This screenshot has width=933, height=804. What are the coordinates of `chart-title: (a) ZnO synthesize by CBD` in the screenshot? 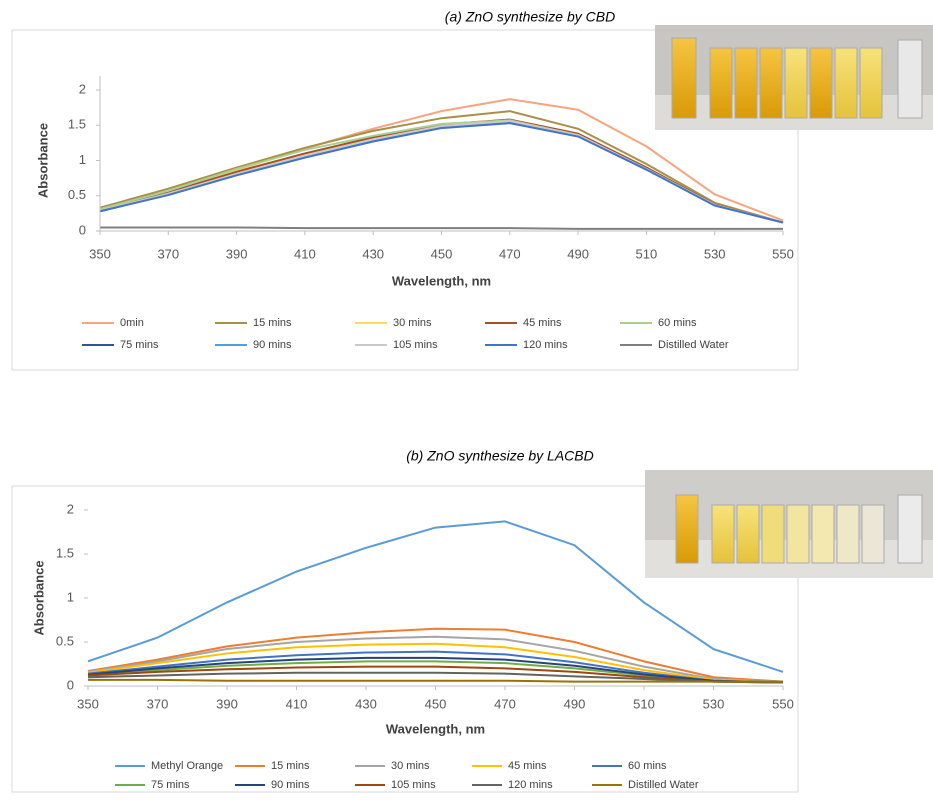 It's located at (530, 17).